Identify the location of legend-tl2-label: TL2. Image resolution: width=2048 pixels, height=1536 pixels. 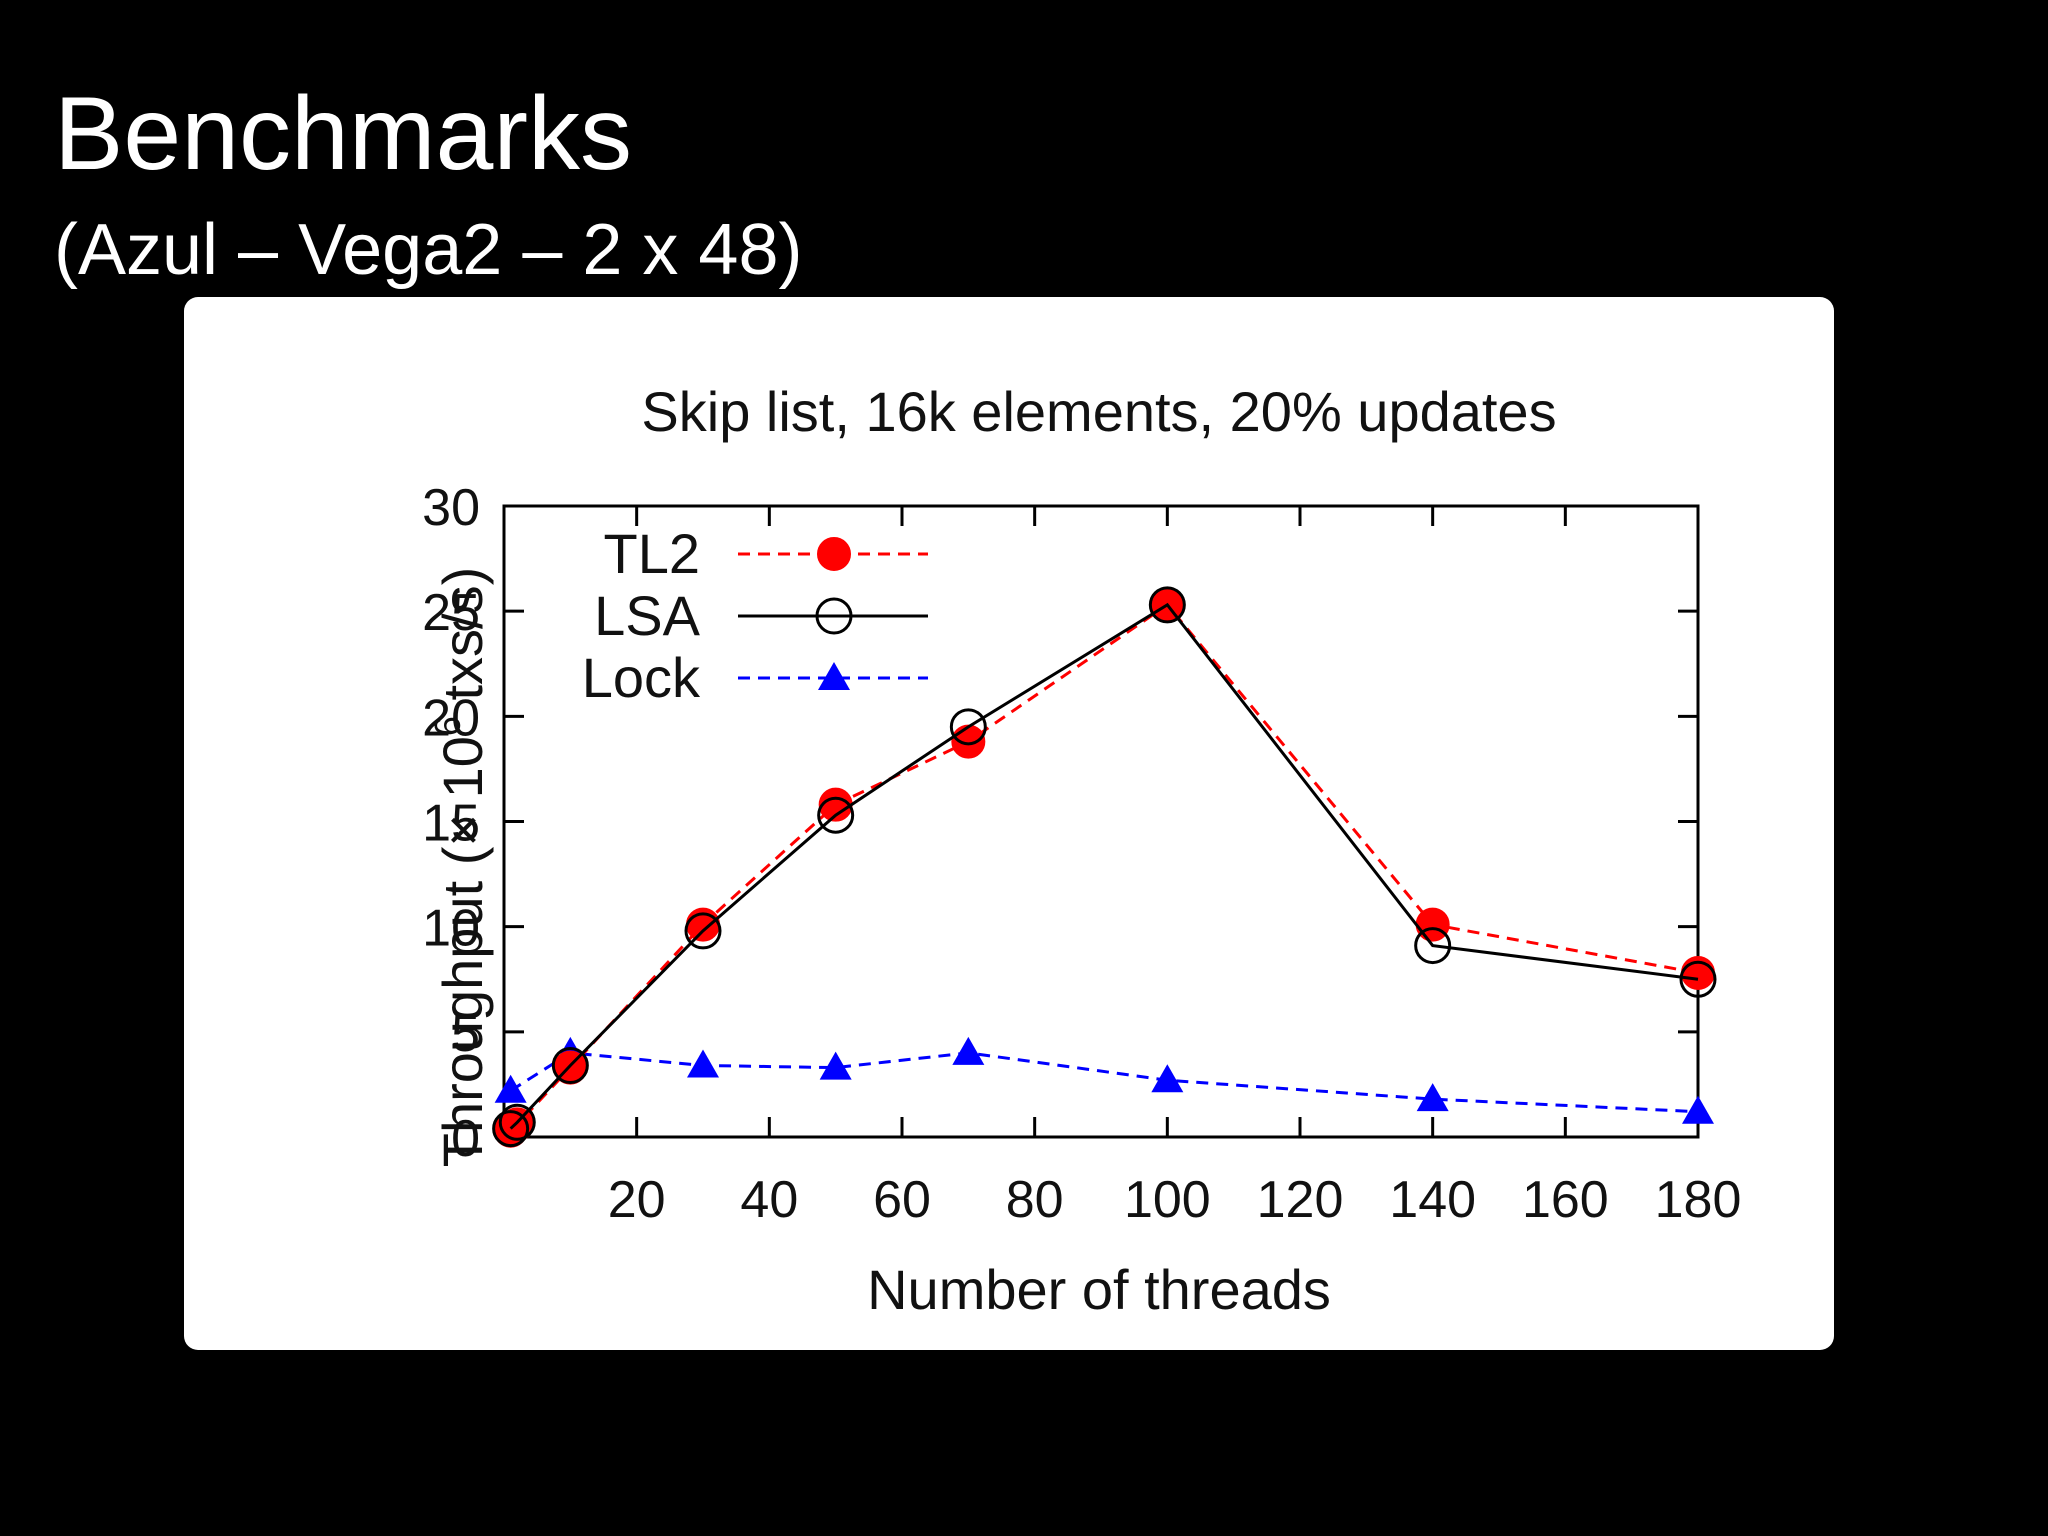
(652, 553).